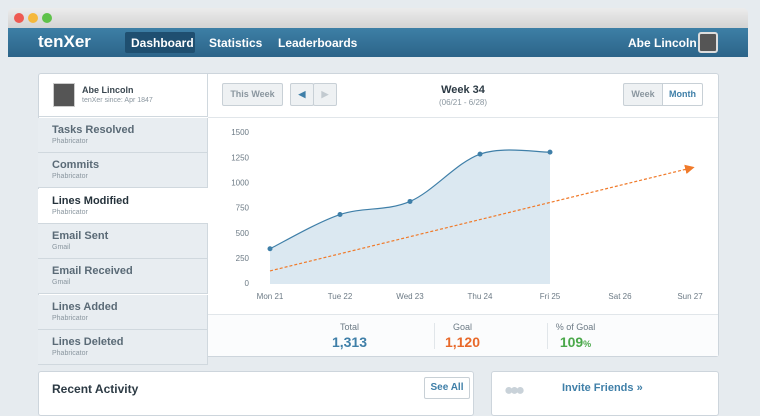 The width and height of the screenshot is (760, 416). Describe the element at coordinates (514, 390) in the screenshot. I see `friends-icon: ●●●` at that location.